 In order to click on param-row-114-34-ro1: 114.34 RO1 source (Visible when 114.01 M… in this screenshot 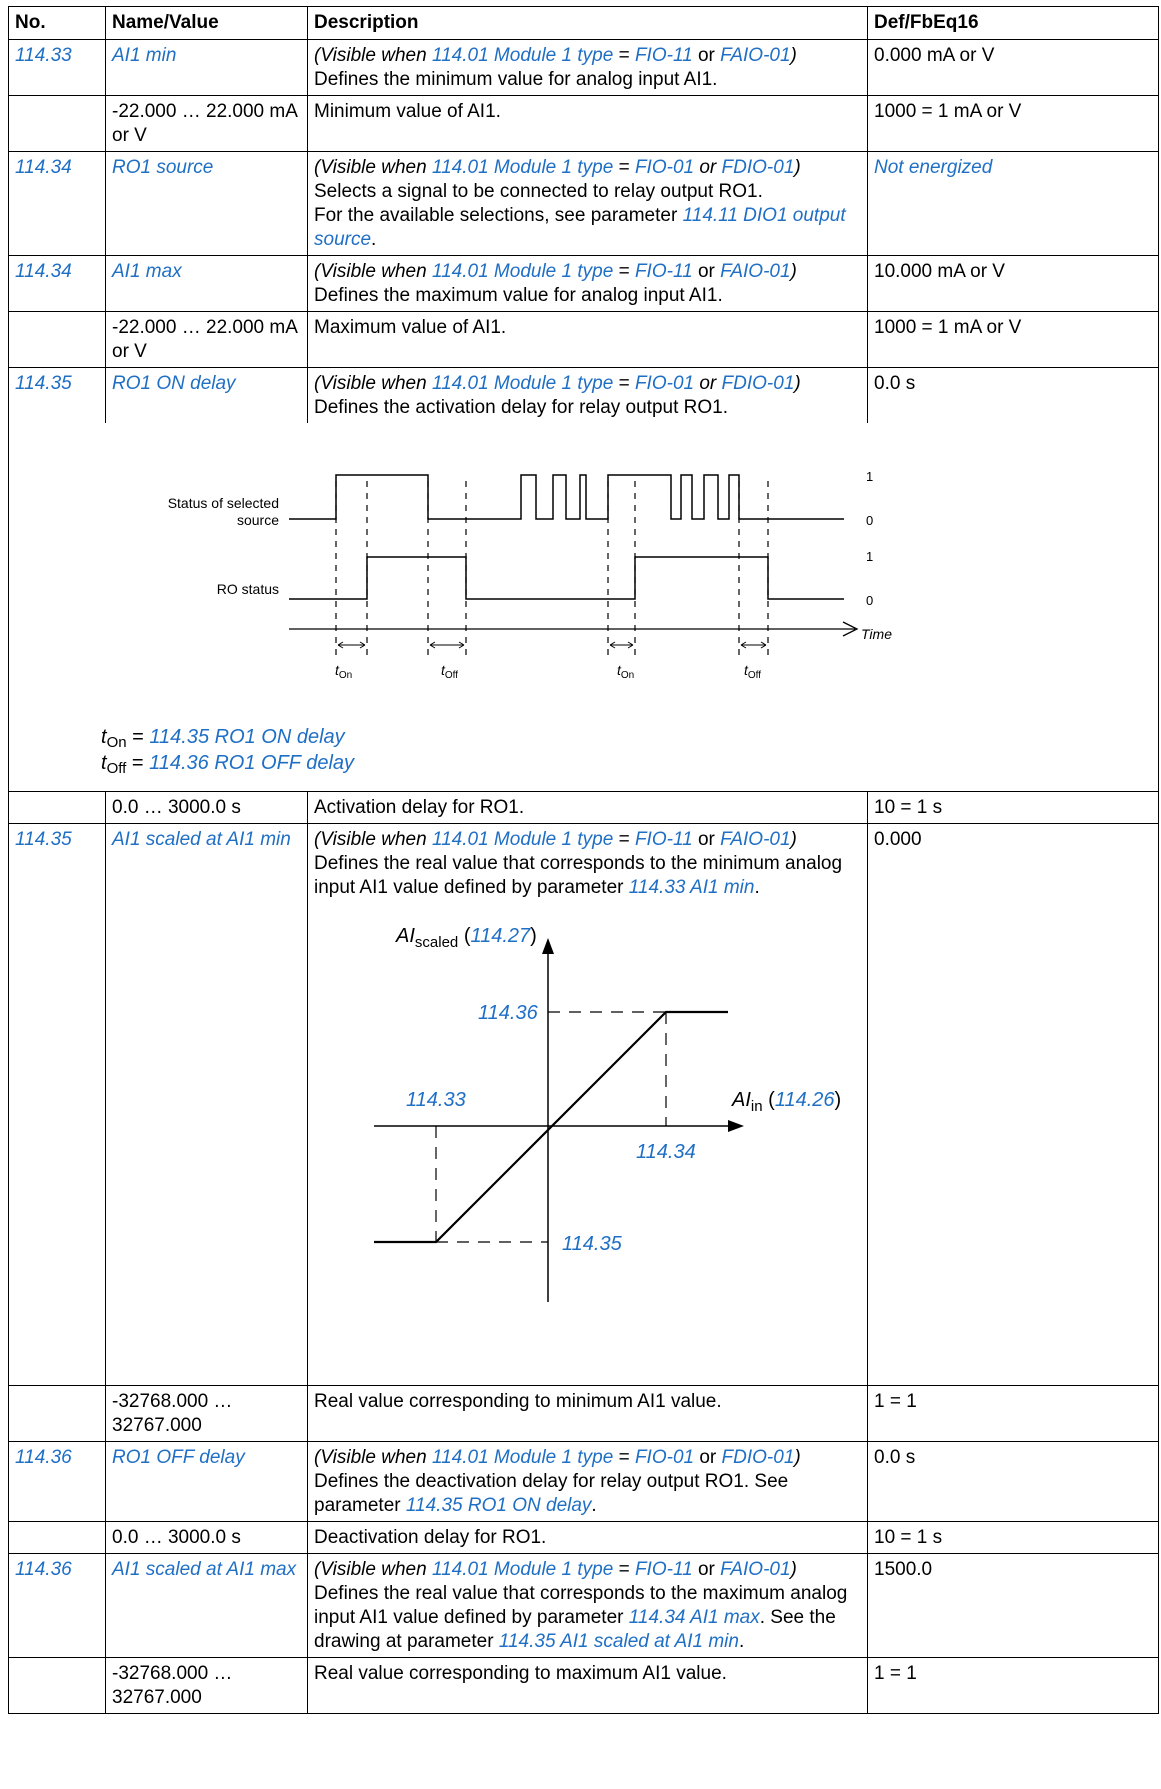, I will do `click(583, 203)`.